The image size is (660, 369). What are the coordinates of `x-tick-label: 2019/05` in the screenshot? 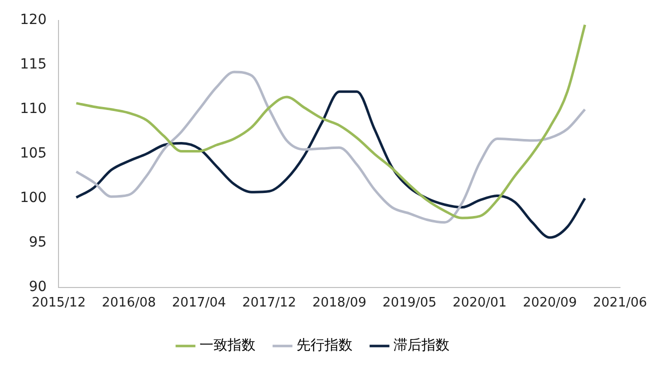 It's located at (409, 303).